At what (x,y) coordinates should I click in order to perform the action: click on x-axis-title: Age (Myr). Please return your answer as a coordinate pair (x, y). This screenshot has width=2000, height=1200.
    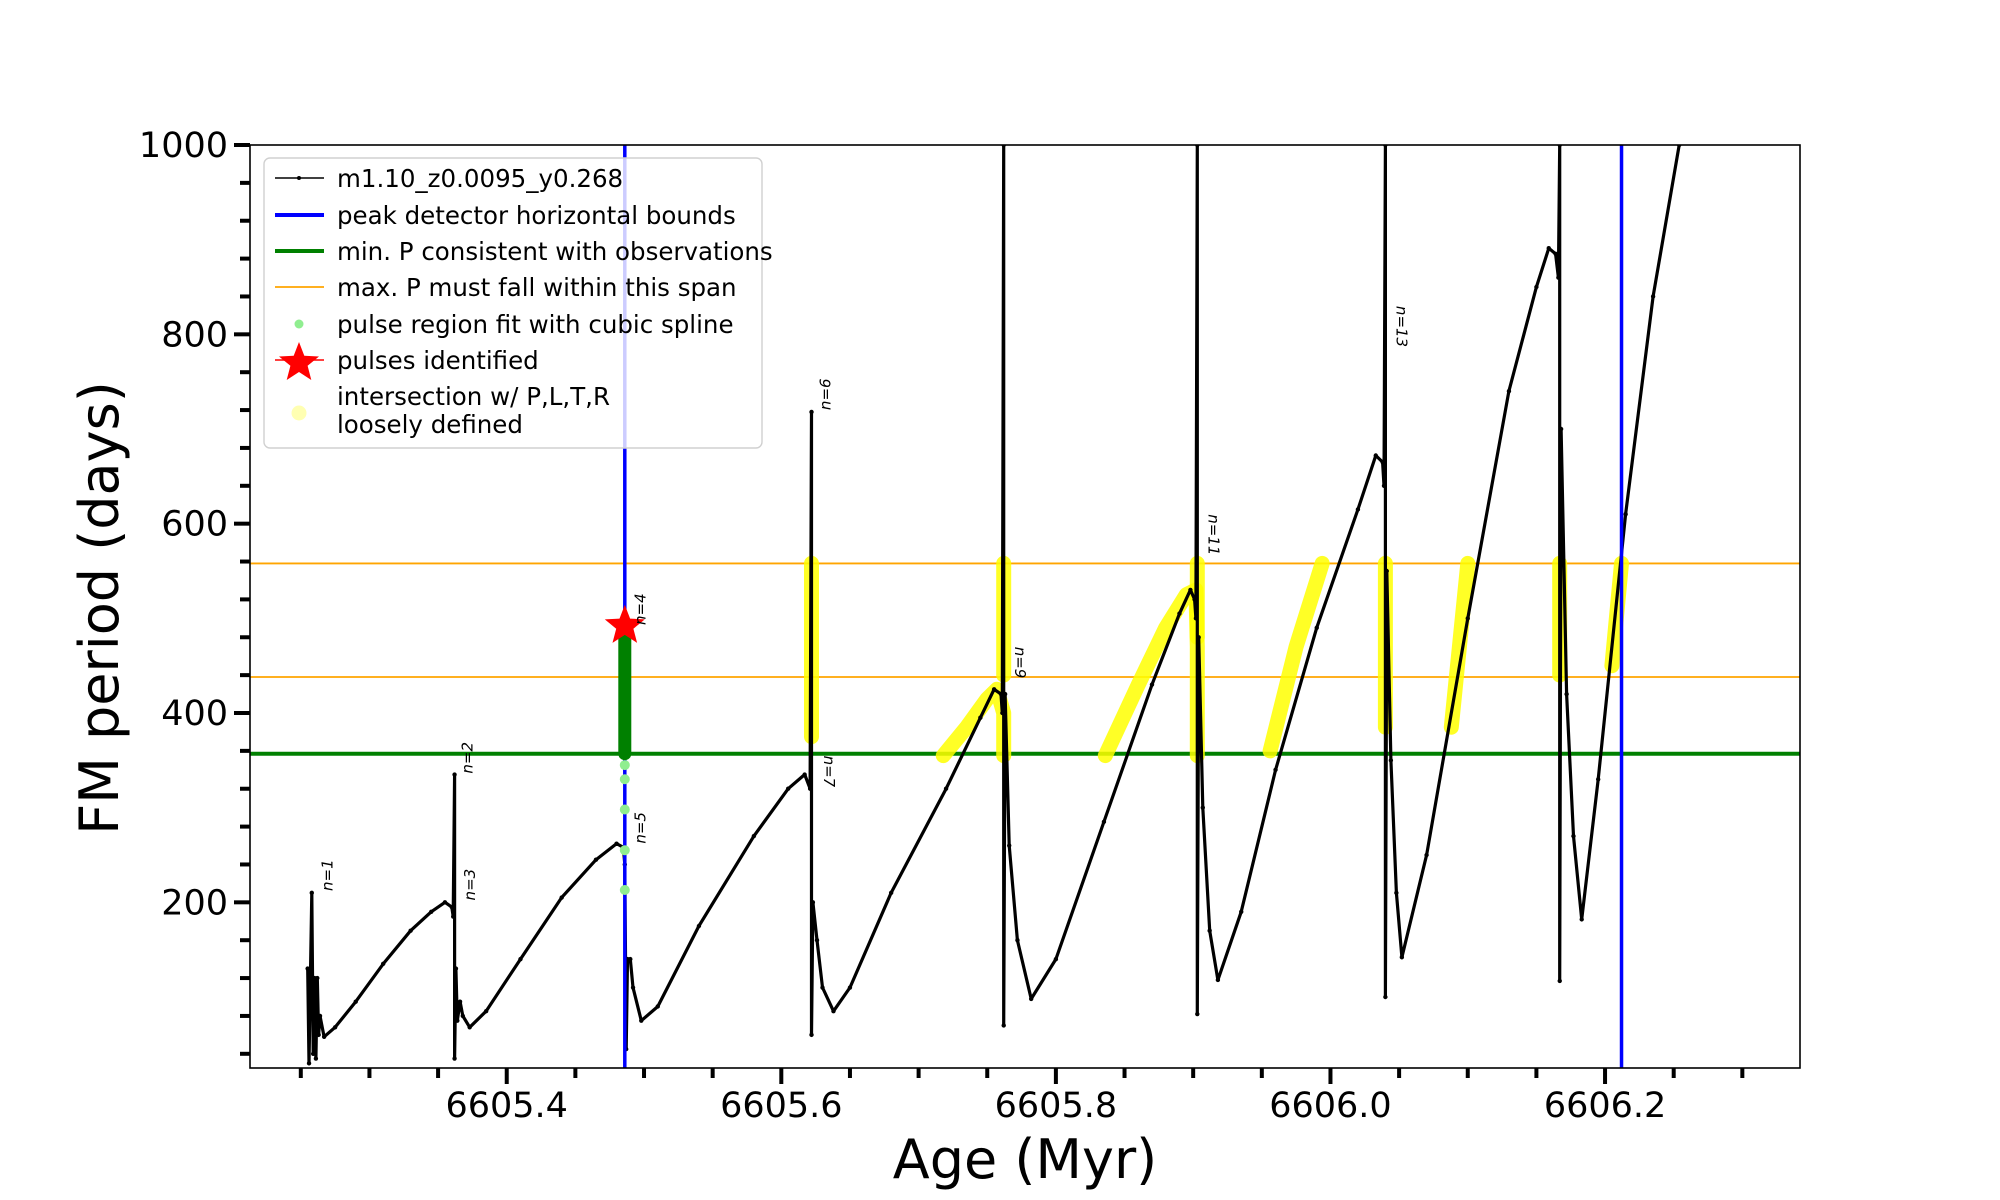
    Looking at the image, I should click on (1025, 1159).